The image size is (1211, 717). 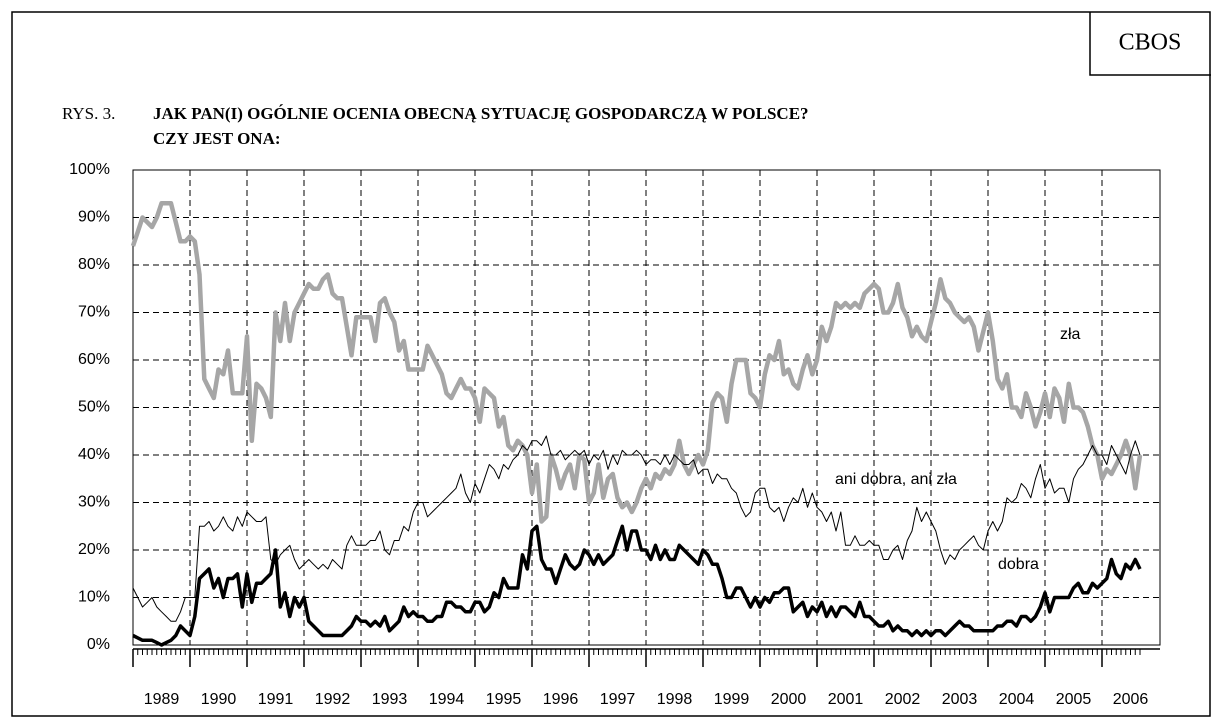 I want to click on x-tick-label: 1992, so click(x=333, y=699).